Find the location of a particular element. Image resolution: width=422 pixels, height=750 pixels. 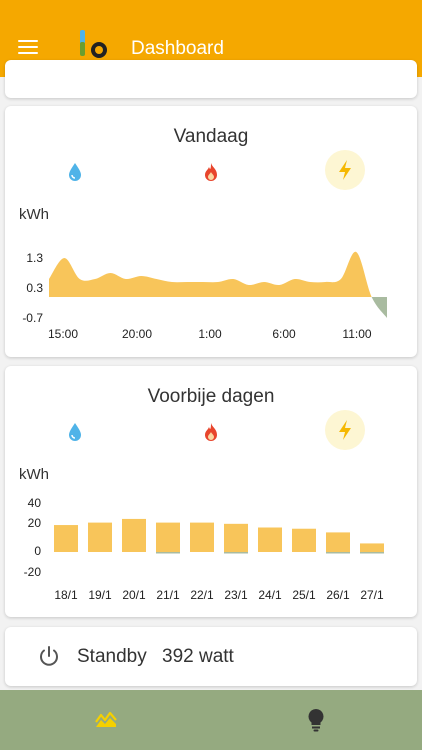

lightbulb-icon is located at coordinates (316, 720).